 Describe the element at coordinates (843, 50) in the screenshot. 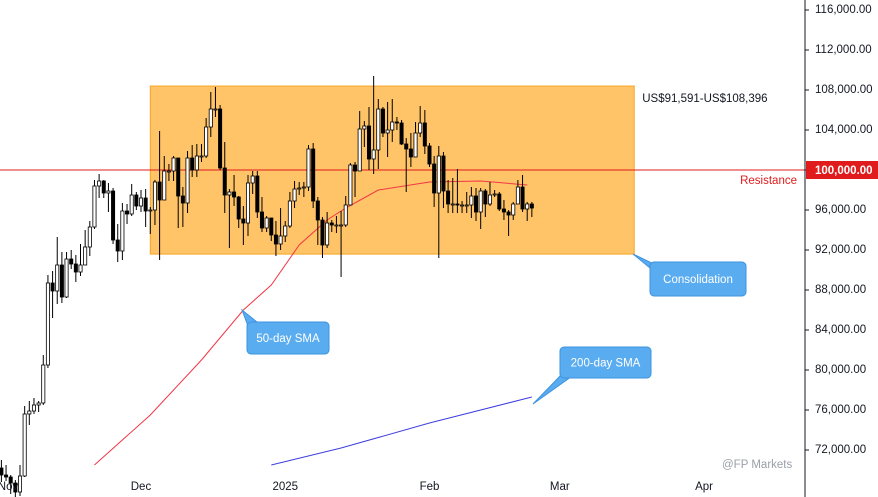

I see `y-tick-label: 112,000.00` at that location.